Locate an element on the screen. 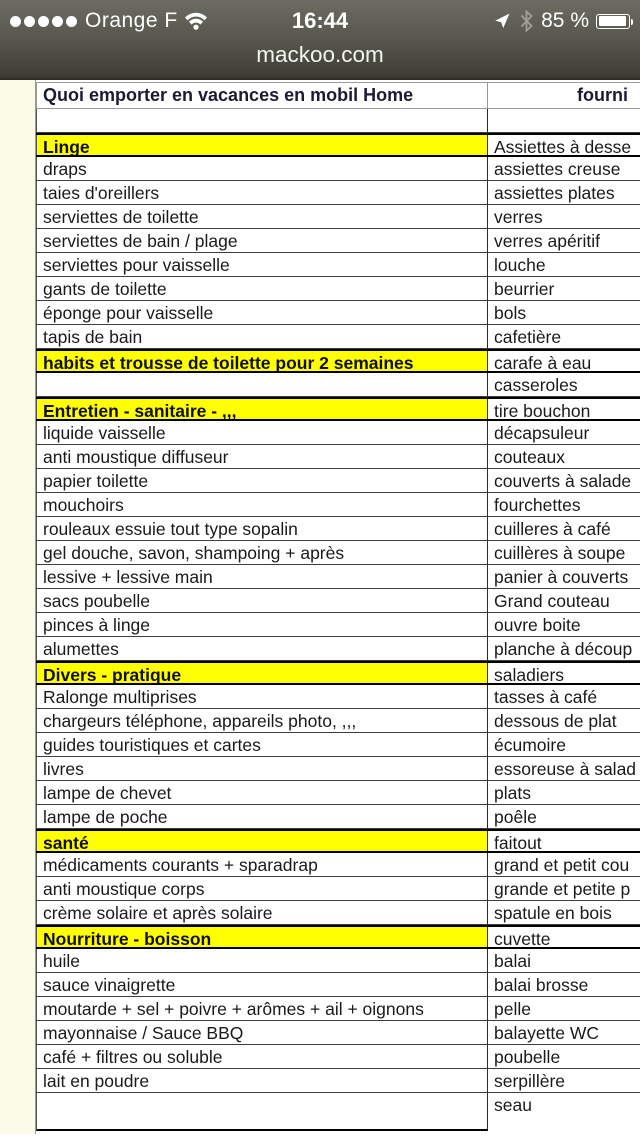 This screenshot has width=640, height=1136. item-cell: mouchoirs is located at coordinates (262, 504).